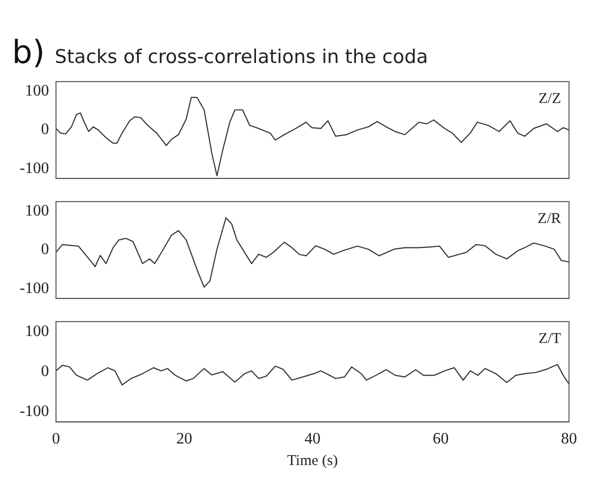 The width and height of the screenshot is (591, 501). Describe the element at coordinates (549, 339) in the screenshot. I see `annotation: Z/T` at that location.